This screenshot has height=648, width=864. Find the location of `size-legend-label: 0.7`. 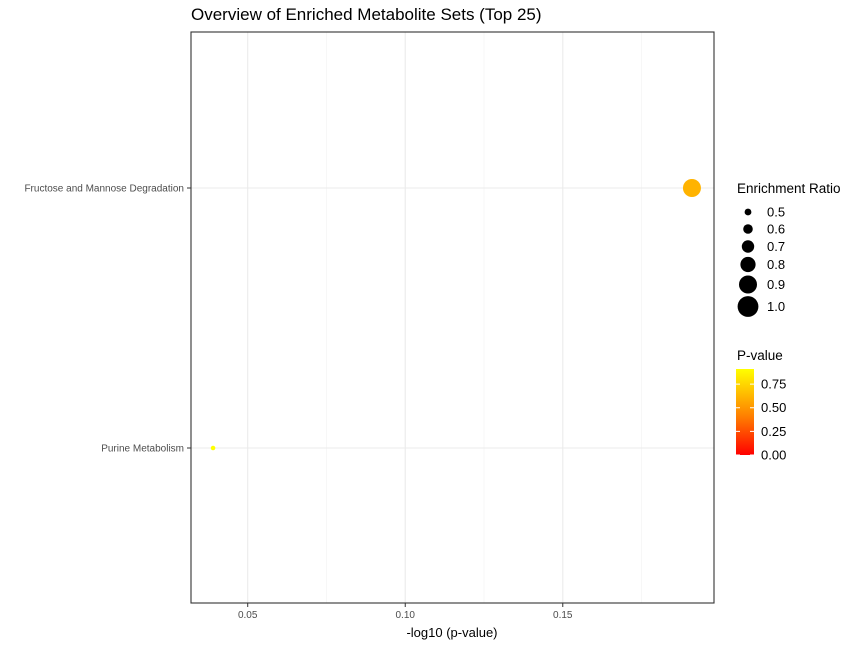

size-legend-label: 0.7 is located at coordinates (776, 246).